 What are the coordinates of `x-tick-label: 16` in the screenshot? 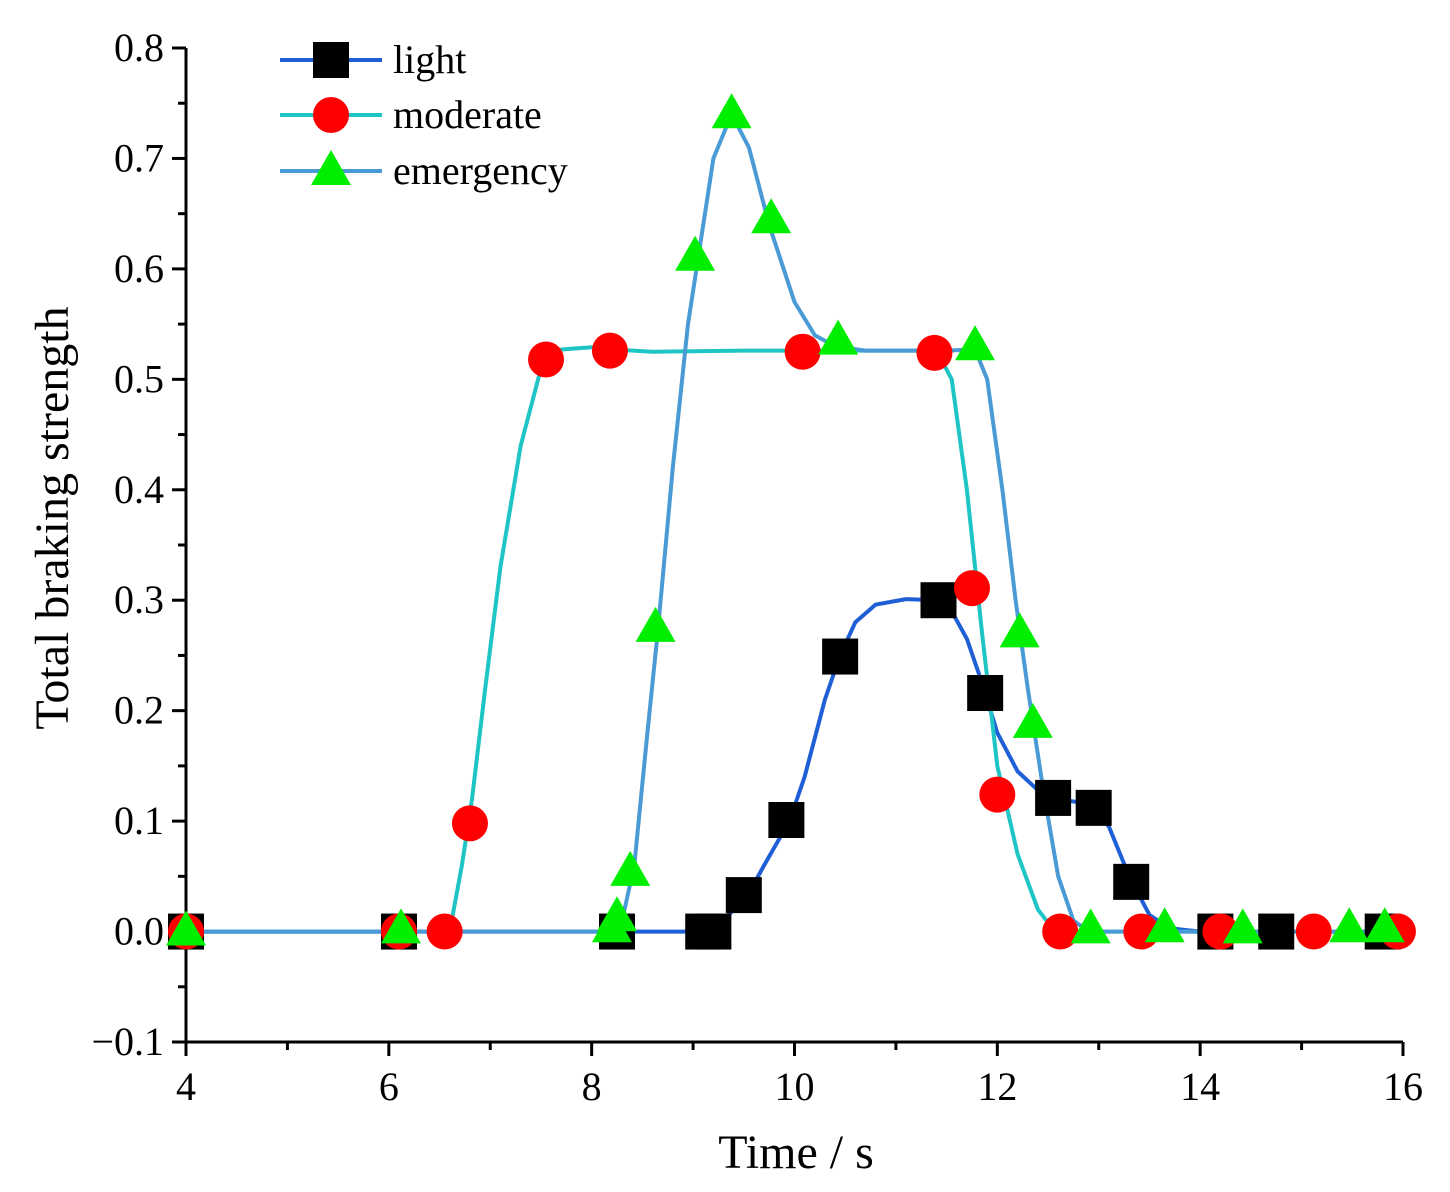 It's located at (1403, 1086).